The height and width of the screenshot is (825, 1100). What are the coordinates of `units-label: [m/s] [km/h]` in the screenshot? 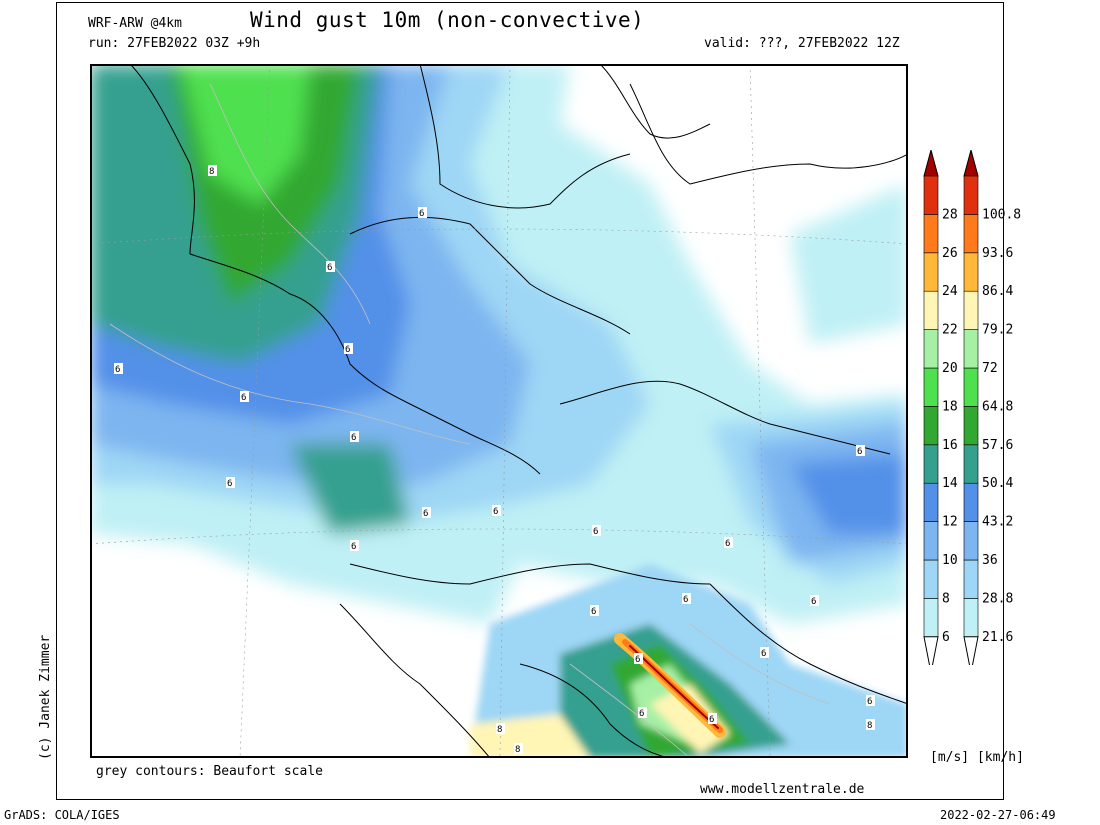 It's located at (977, 757).